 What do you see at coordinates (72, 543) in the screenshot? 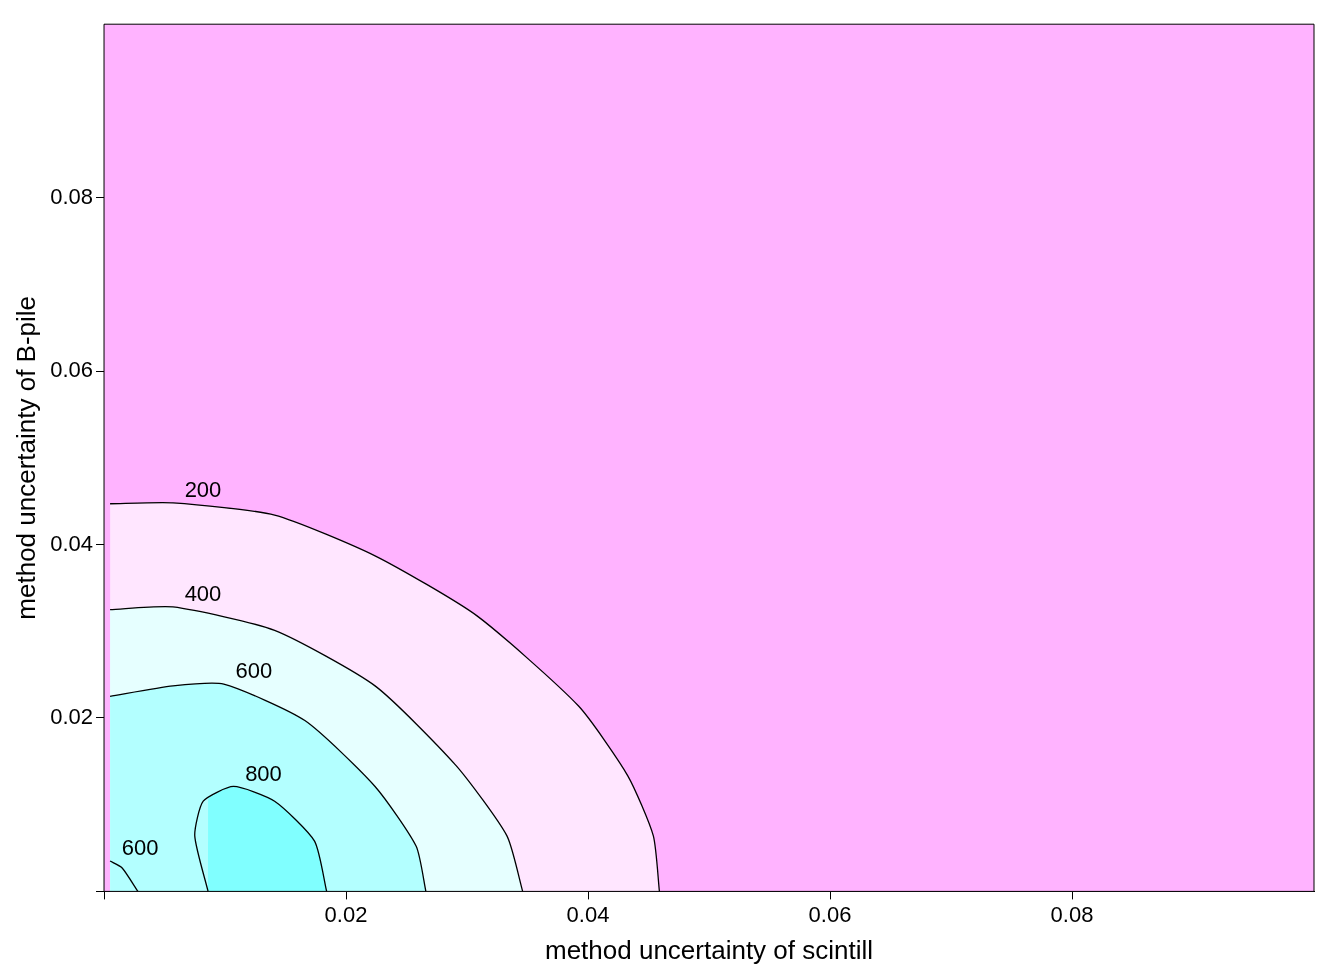
I see `y-tick-label: 0.04` at bounding box center [72, 543].